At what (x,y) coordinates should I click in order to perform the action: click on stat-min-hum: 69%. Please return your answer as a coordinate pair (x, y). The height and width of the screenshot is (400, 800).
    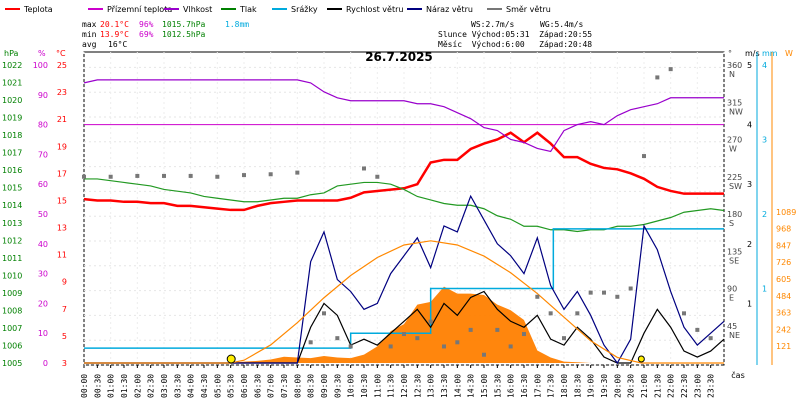
    Looking at the image, I should click on (146, 34).